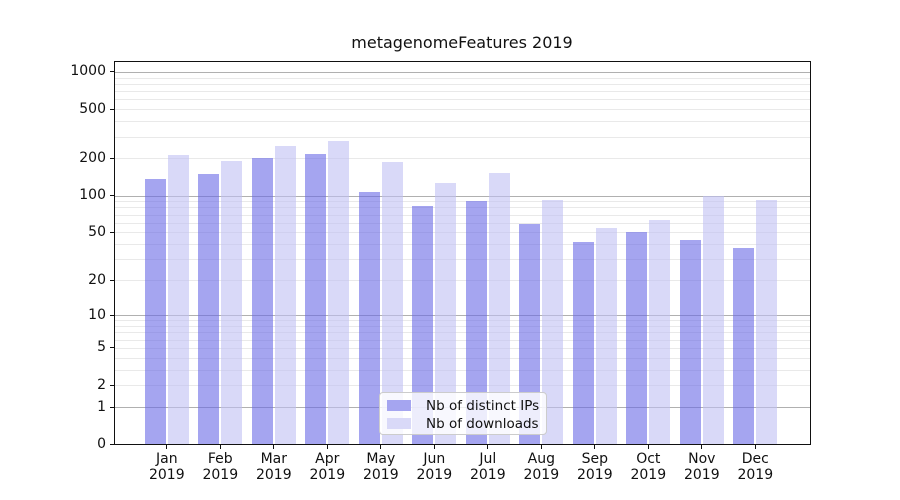 This screenshot has height=500, width=900. I want to click on x-tick-label: Apr 2019, so click(327, 467).